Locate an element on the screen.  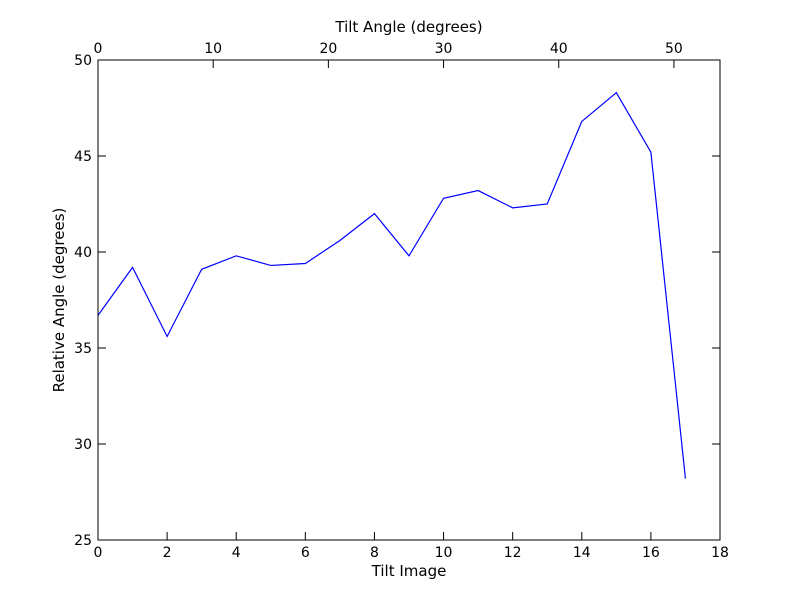
top-x-axis-label: Tilt Angle (degrees) is located at coordinates (408, 27).